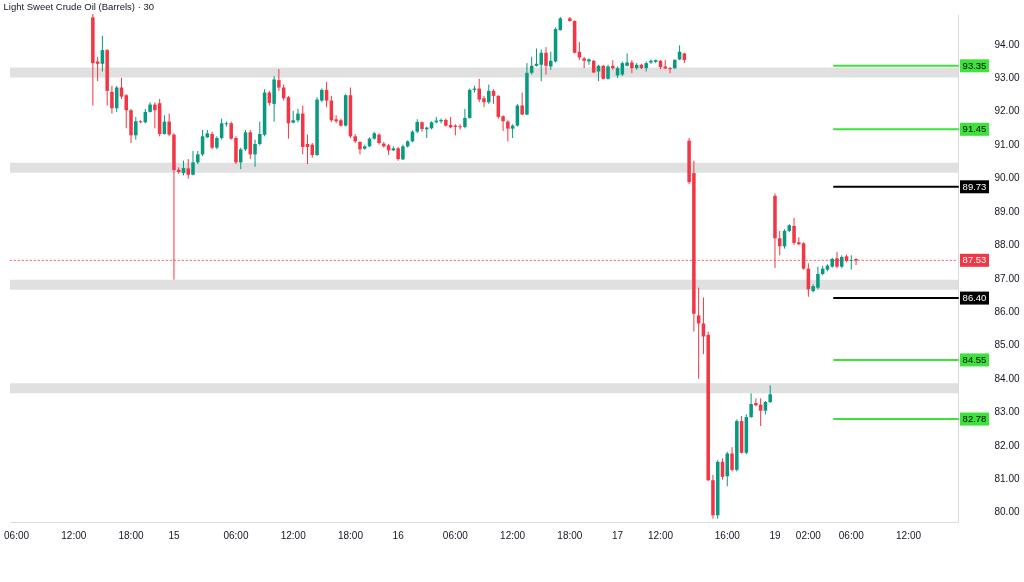 This screenshot has width=1024, height=582. Describe the element at coordinates (1007, 512) in the screenshot. I see `y-tick-label: 80.00` at that location.